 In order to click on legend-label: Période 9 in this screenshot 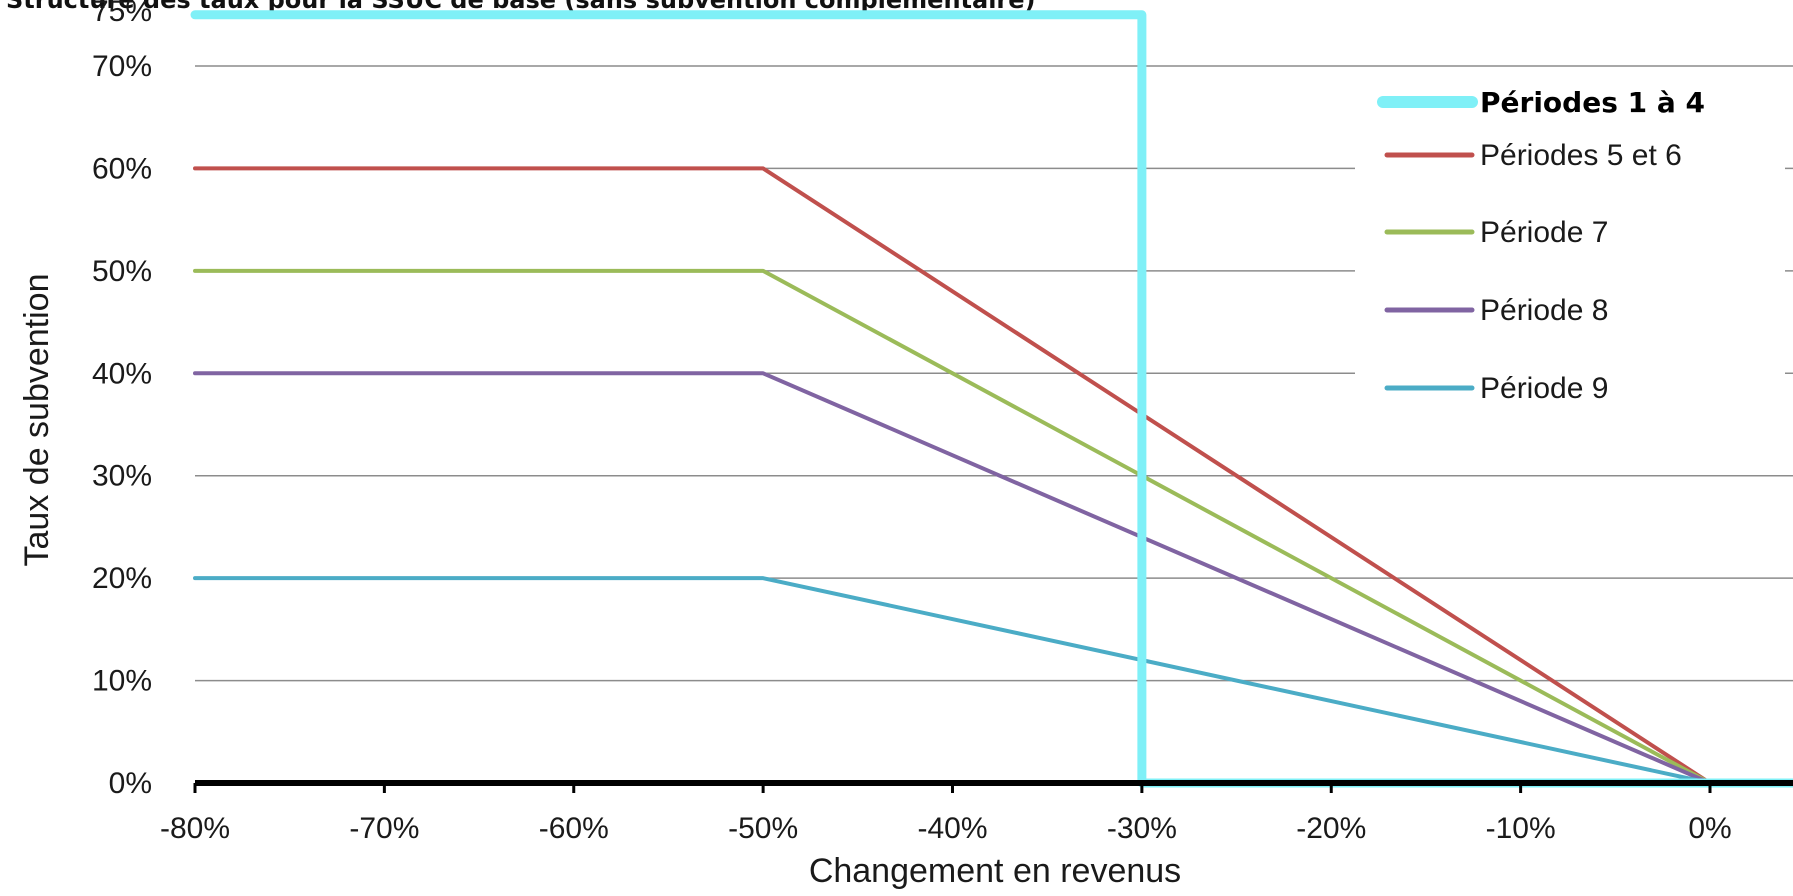, I will do `click(1544, 388)`.